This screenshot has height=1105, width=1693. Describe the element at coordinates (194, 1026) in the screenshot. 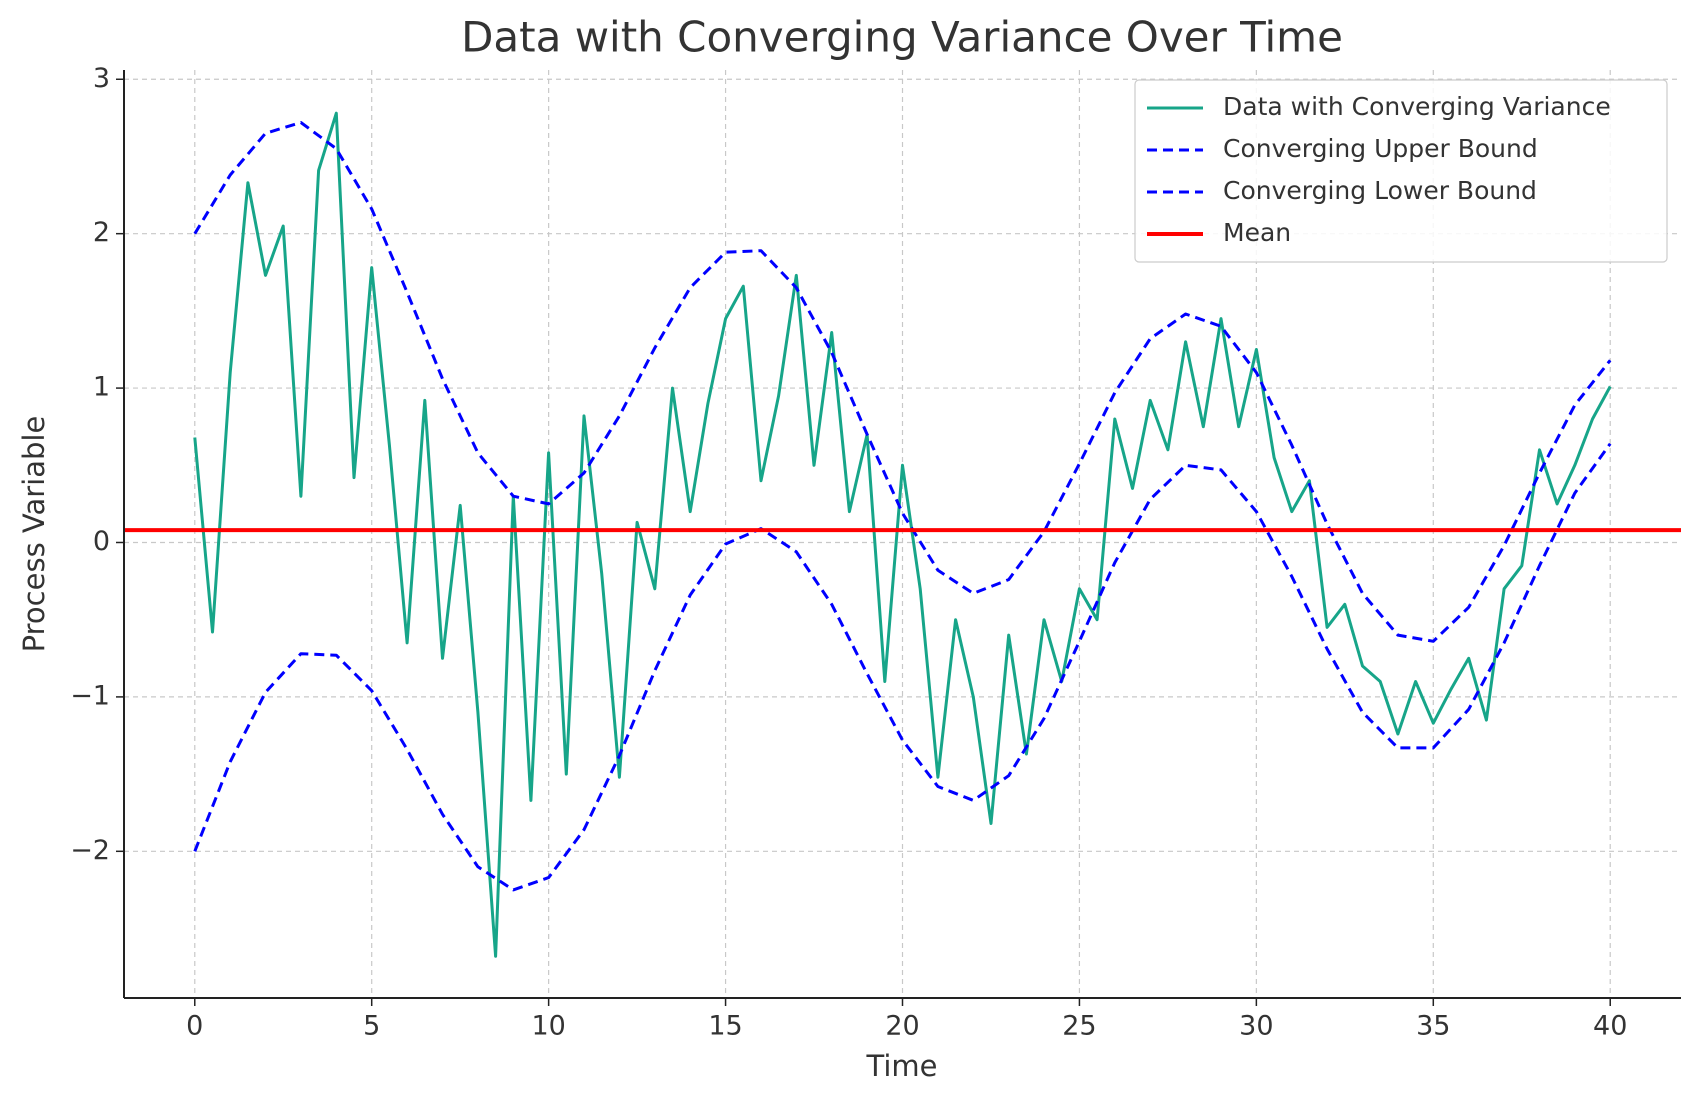

I see `x-tick-label: 0` at that location.